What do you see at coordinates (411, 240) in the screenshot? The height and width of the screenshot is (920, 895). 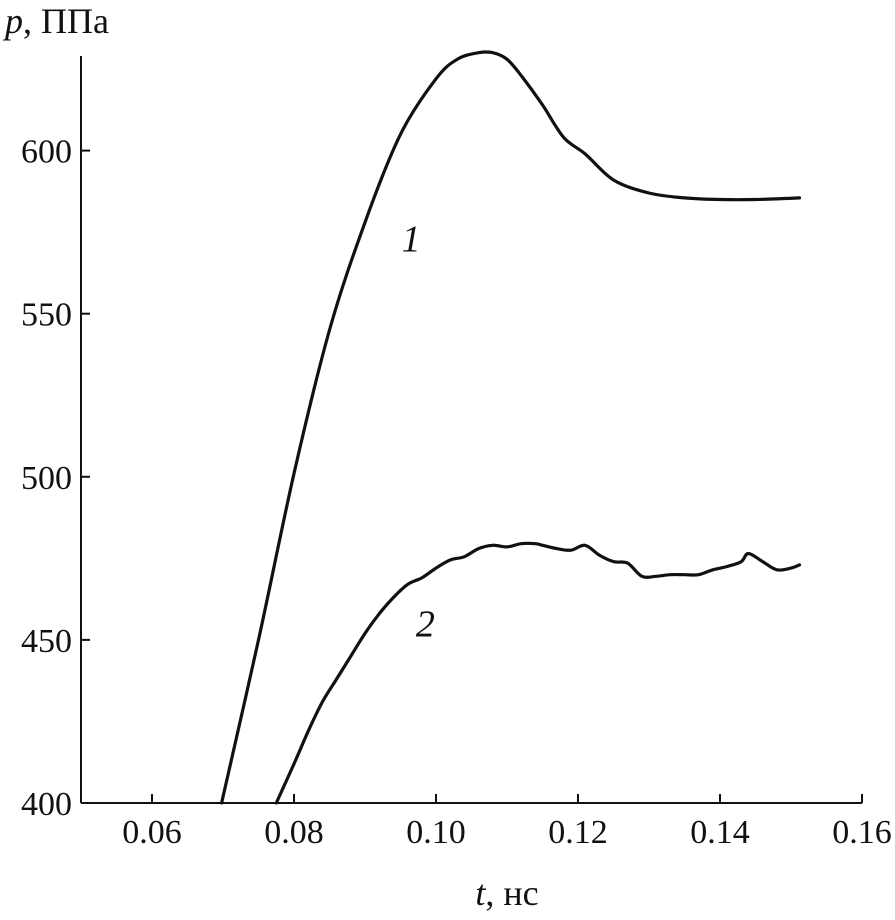 I see `series-1-label: 1` at bounding box center [411, 240].